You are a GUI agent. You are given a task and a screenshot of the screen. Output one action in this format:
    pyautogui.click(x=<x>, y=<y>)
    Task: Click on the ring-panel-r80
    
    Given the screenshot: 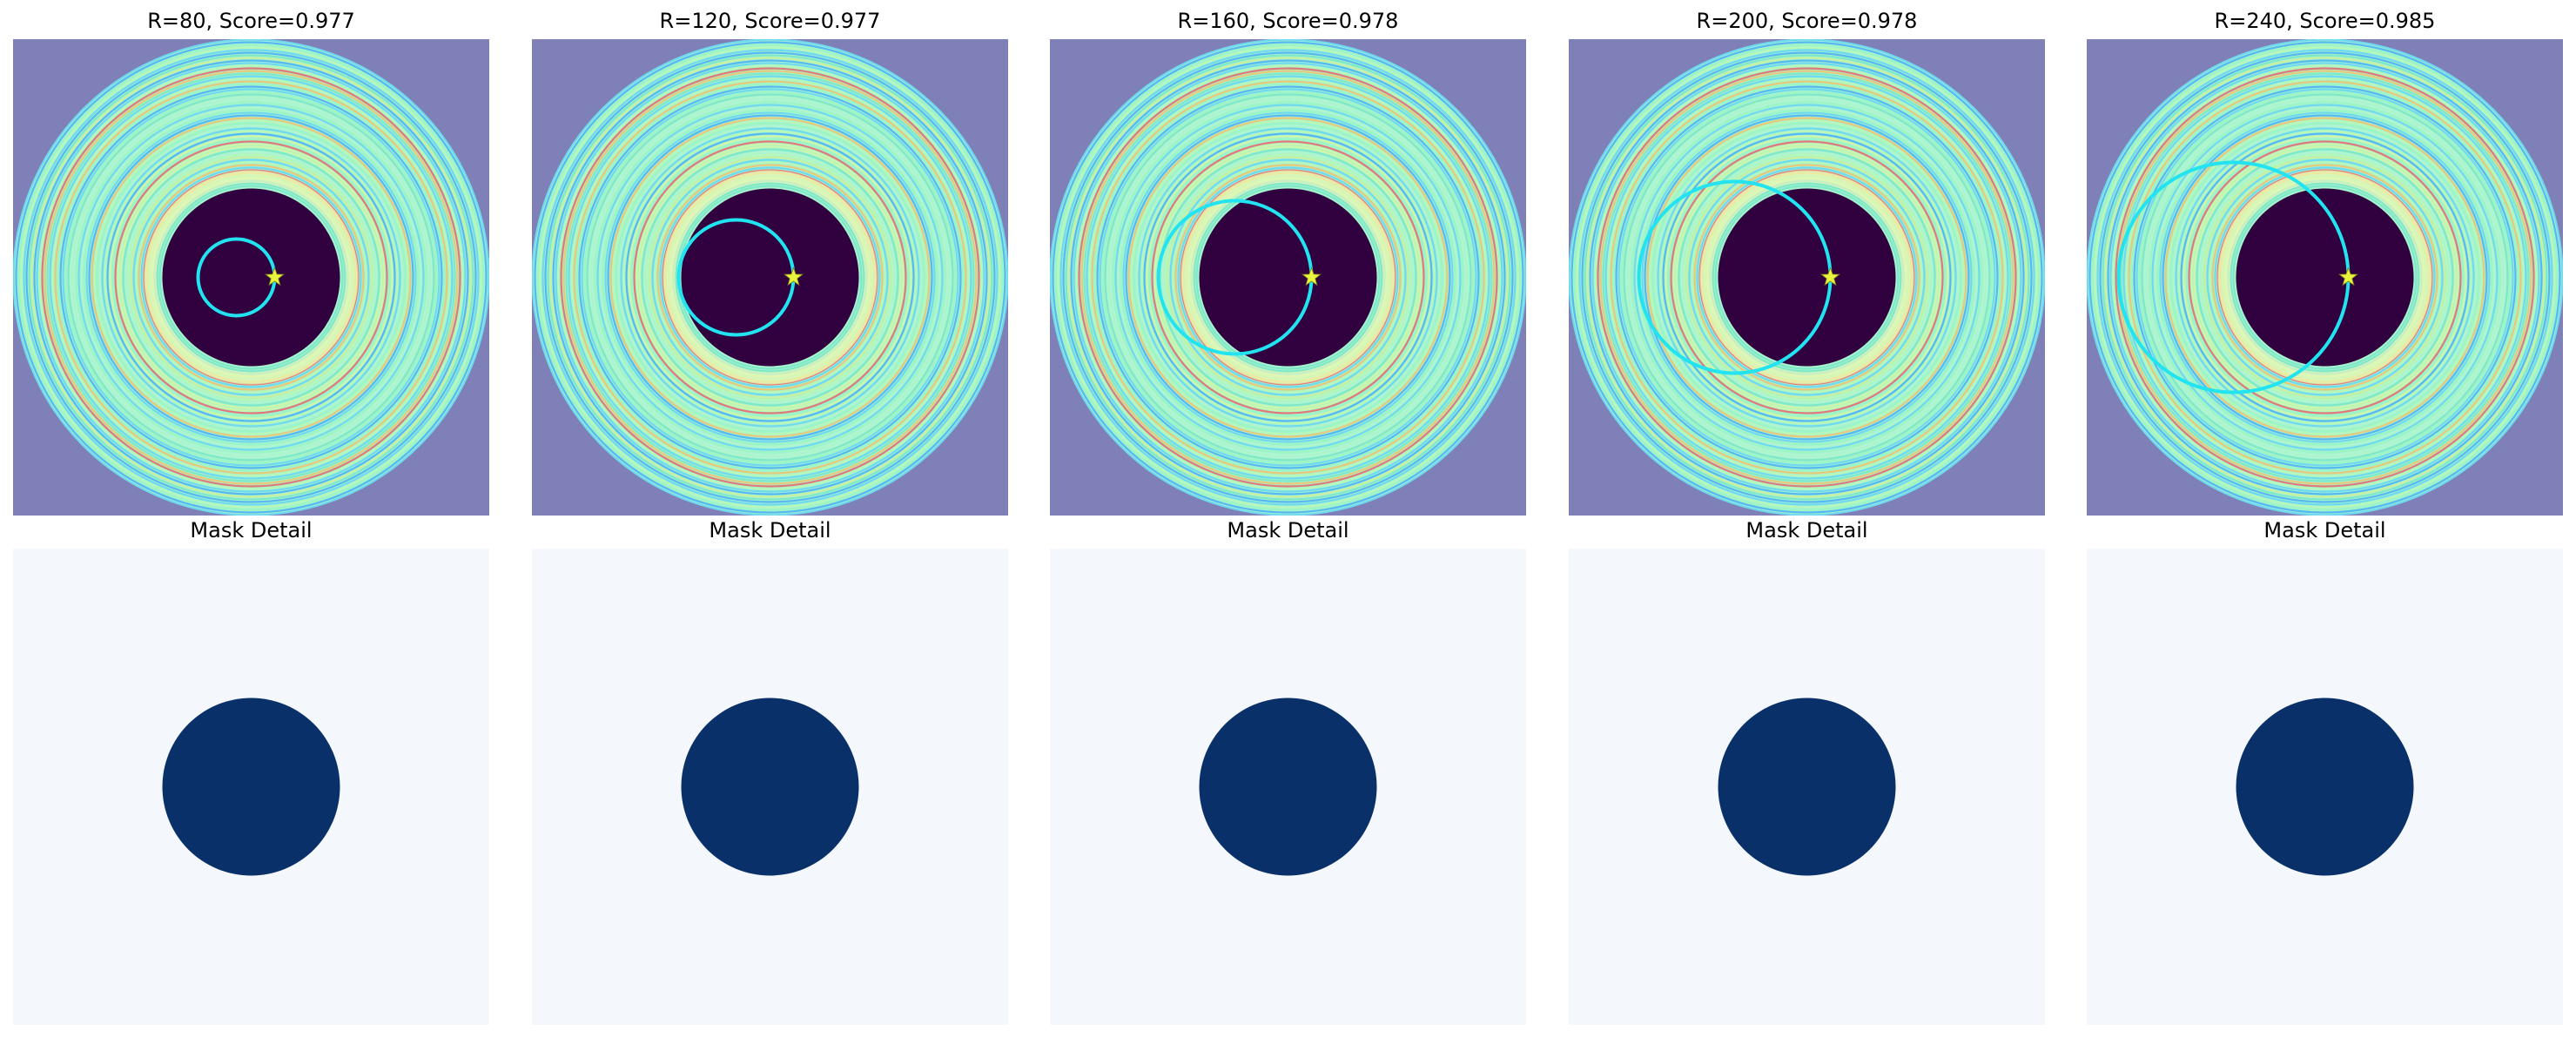 What is the action you would take?
    pyautogui.click(x=251, y=277)
    